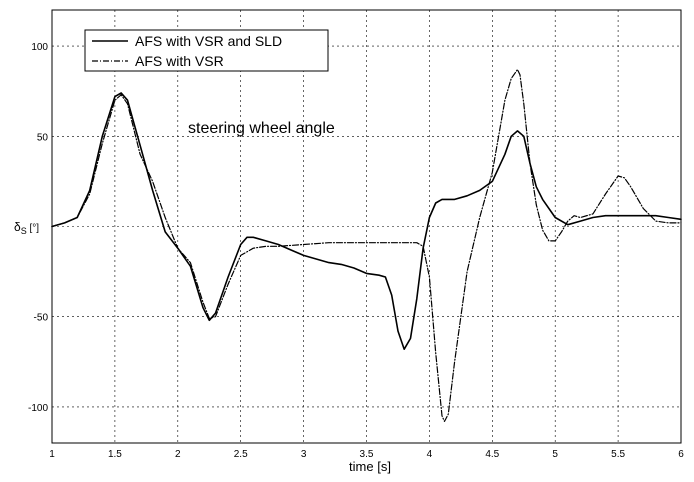 The image size is (694, 482). I want to click on x-tick-label: 1, so click(52, 454).